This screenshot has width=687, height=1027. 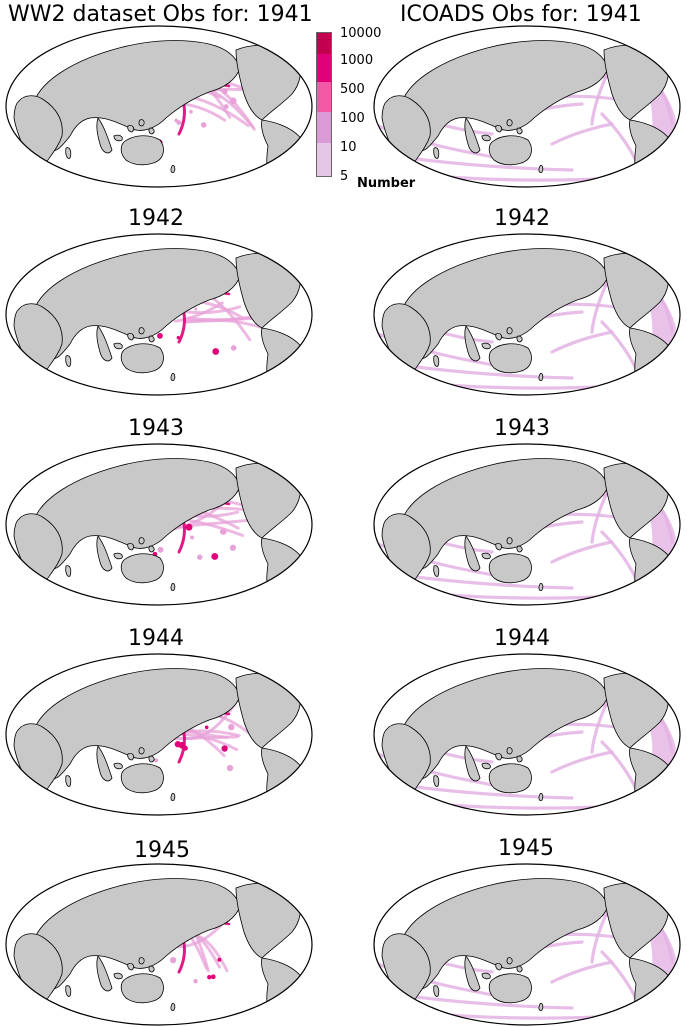 What do you see at coordinates (526, 848) in the screenshot?
I see `icoads-year-title-1945: 1945` at bounding box center [526, 848].